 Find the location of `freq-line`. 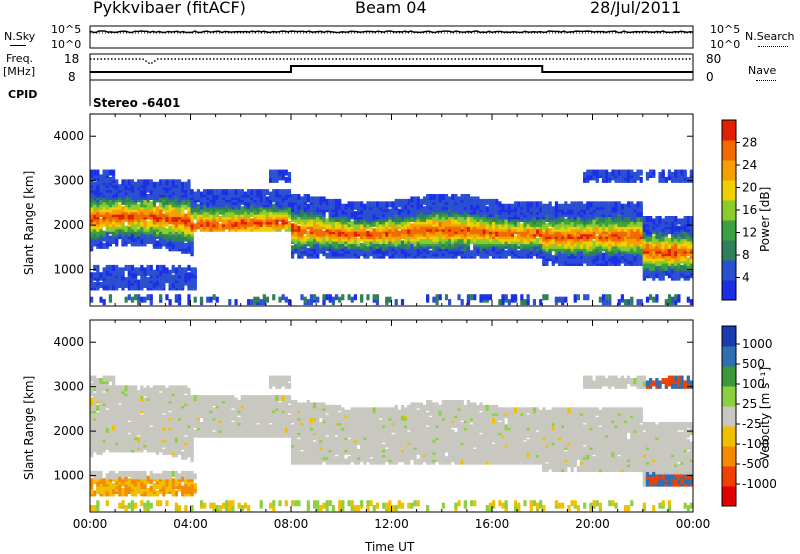

freq-line is located at coordinates (391, 69).